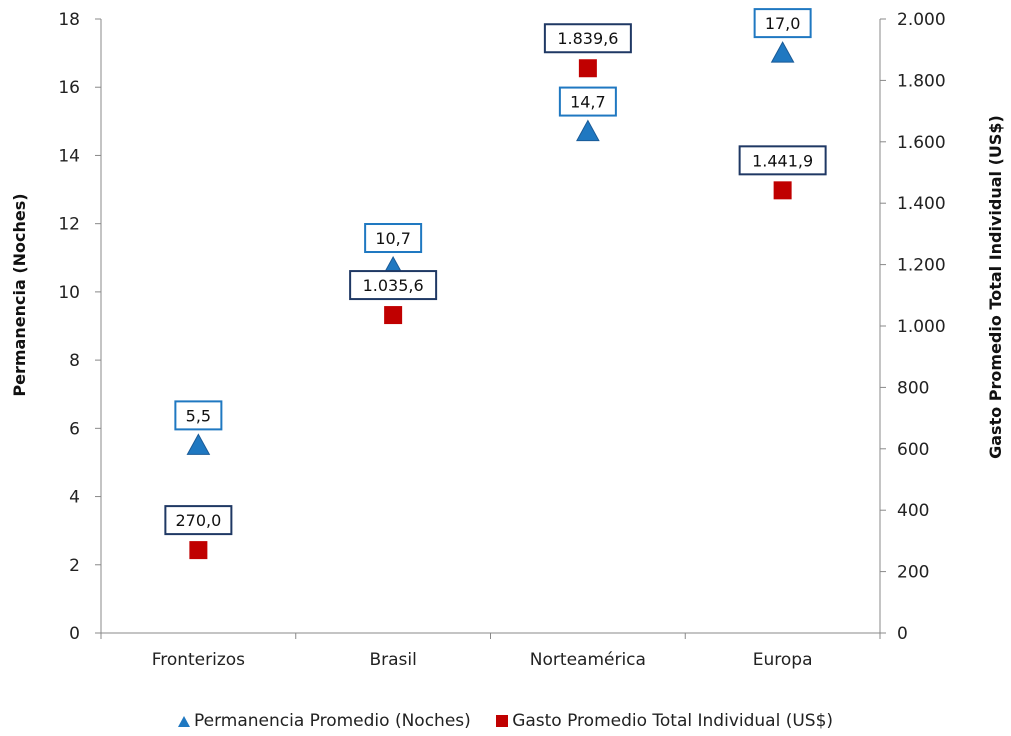  I want to click on legend-item-permanencia: Permanencia Promedio (Noches), so click(324, 721).